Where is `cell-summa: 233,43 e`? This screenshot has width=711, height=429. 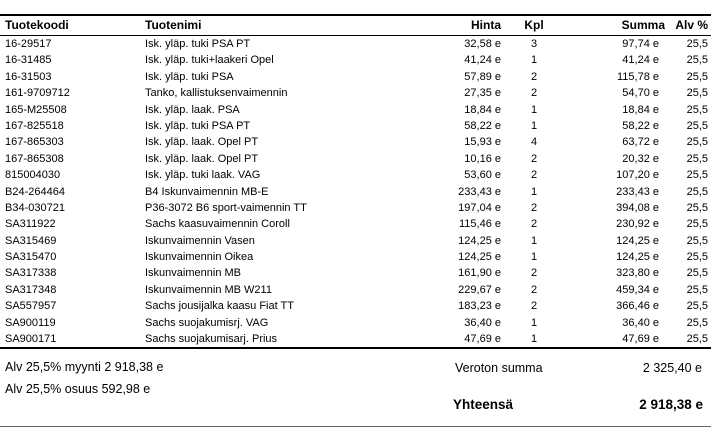
cell-summa: 233,43 e is located at coordinates (637, 191).